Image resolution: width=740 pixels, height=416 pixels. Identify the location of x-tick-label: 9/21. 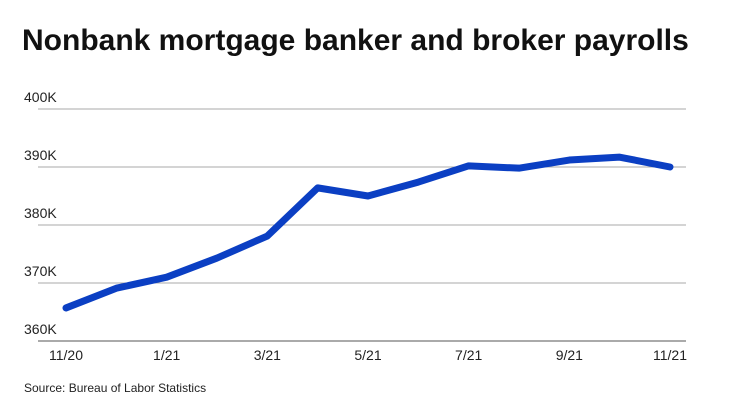
(569, 355).